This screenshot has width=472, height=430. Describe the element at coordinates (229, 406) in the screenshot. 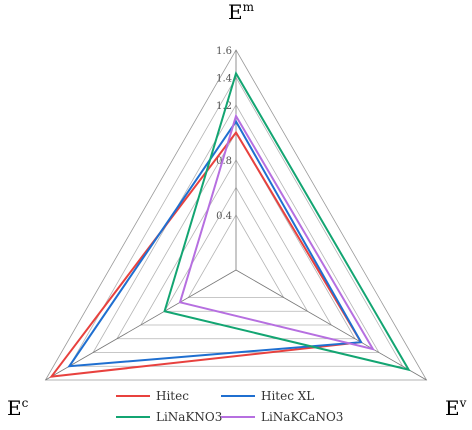

I see `legend: Hitec Hitec XL LiNaKNO3 LiNaKCaNO3` at that location.